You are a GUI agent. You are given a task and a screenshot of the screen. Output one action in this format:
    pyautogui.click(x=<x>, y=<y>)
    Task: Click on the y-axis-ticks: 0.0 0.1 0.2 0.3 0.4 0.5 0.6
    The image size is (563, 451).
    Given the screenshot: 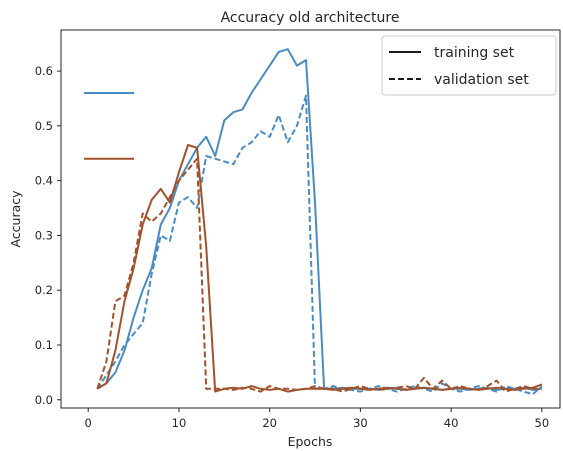 What is the action you would take?
    pyautogui.click(x=48, y=235)
    